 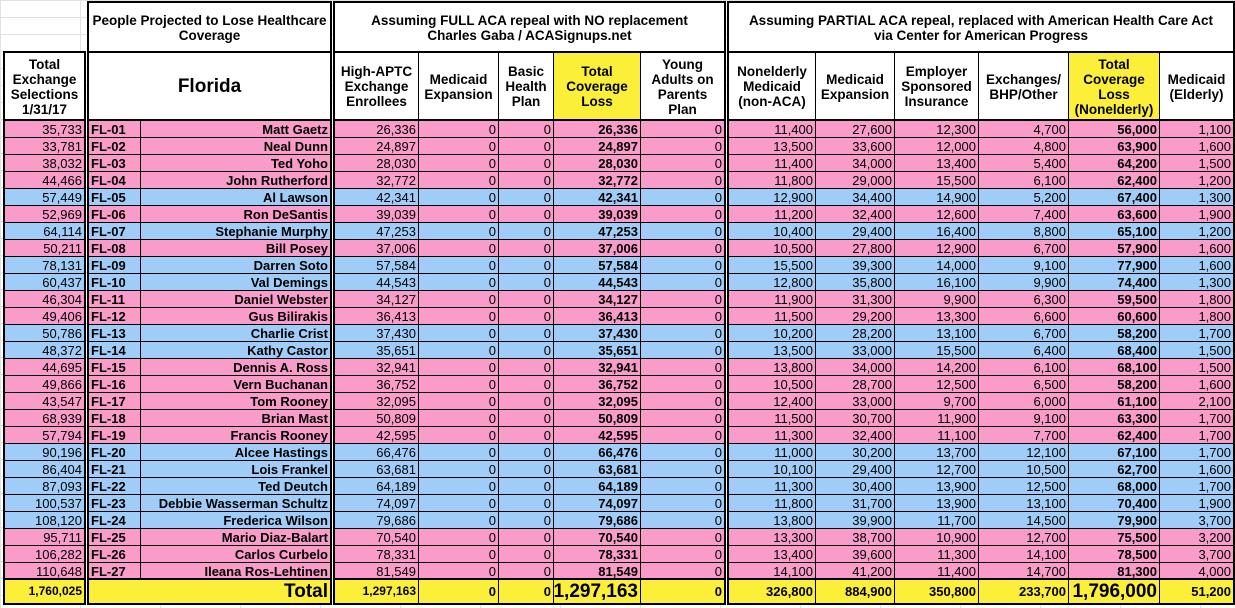 What do you see at coordinates (44, 520) in the screenshot?
I see `exchange-selections-cell: 108,120` at bounding box center [44, 520].